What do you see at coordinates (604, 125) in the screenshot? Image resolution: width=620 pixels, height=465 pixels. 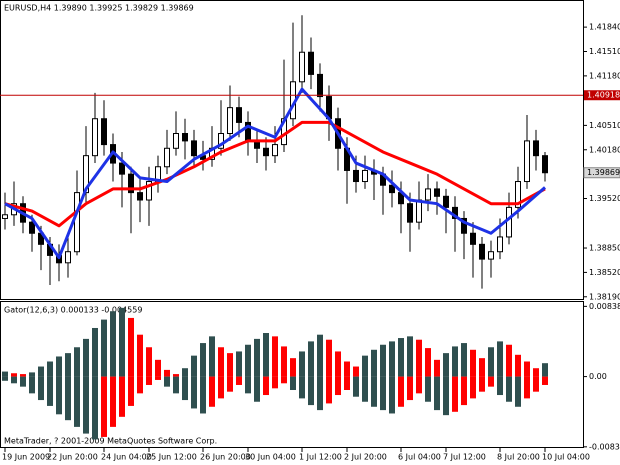 I see `y-tick-label: 1.40510` at bounding box center [604, 125].